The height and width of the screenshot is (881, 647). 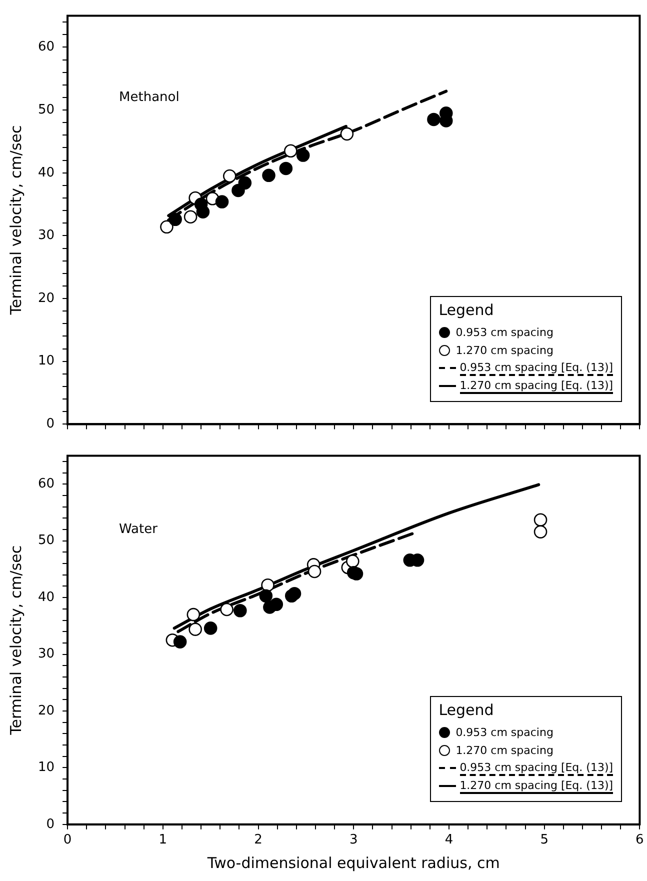 I want to click on x-tick-label: 4, so click(x=449, y=840).